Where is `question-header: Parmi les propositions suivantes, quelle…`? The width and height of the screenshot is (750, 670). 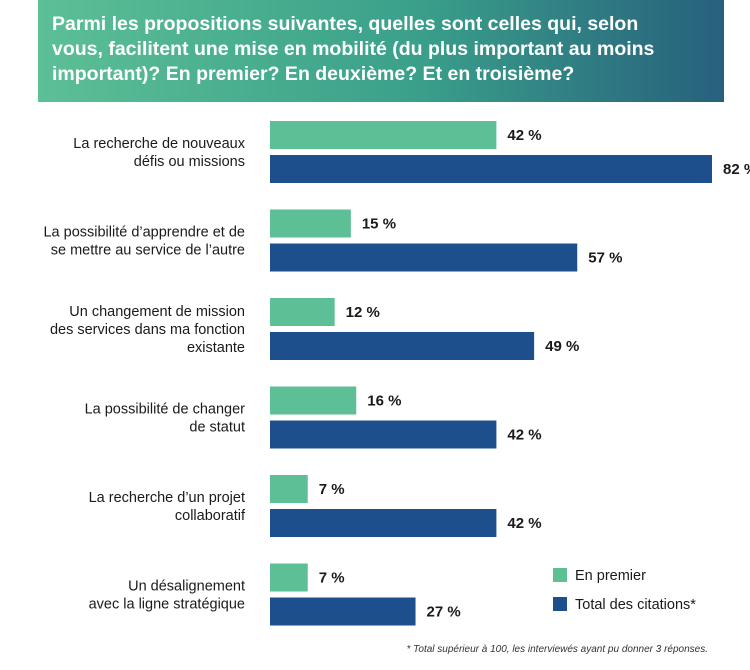 question-header: Parmi les propositions suivantes, quelle… is located at coordinates (381, 51).